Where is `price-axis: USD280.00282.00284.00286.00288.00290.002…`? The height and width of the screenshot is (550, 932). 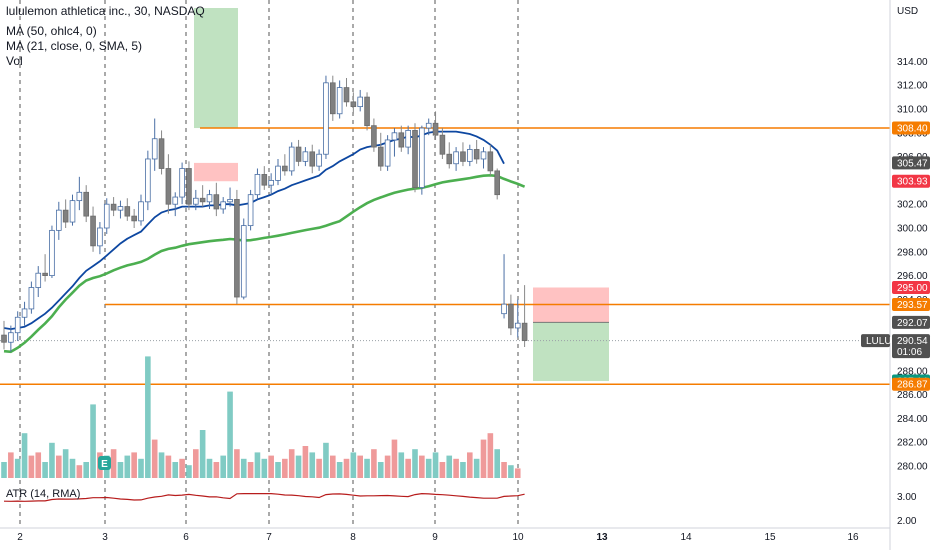 price-axis: USD280.00282.00284.00286.00288.00290.002… is located at coordinates (910, 275).